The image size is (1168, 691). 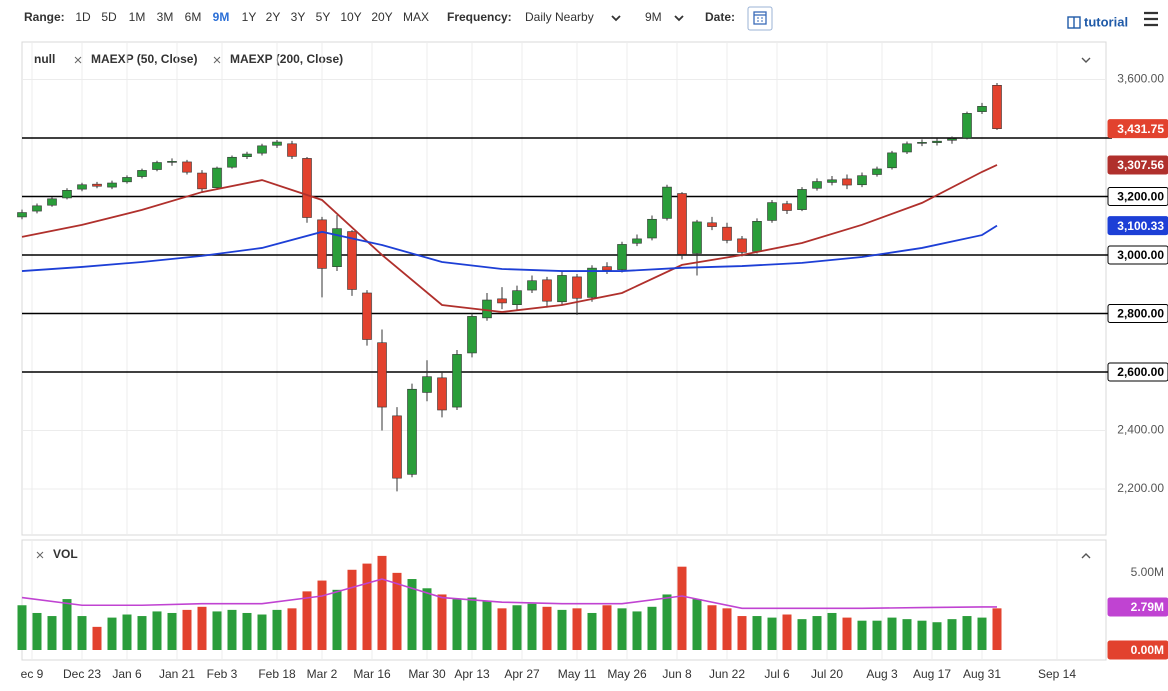 What do you see at coordinates (1151, 19) in the screenshot?
I see `menu-button` at bounding box center [1151, 19].